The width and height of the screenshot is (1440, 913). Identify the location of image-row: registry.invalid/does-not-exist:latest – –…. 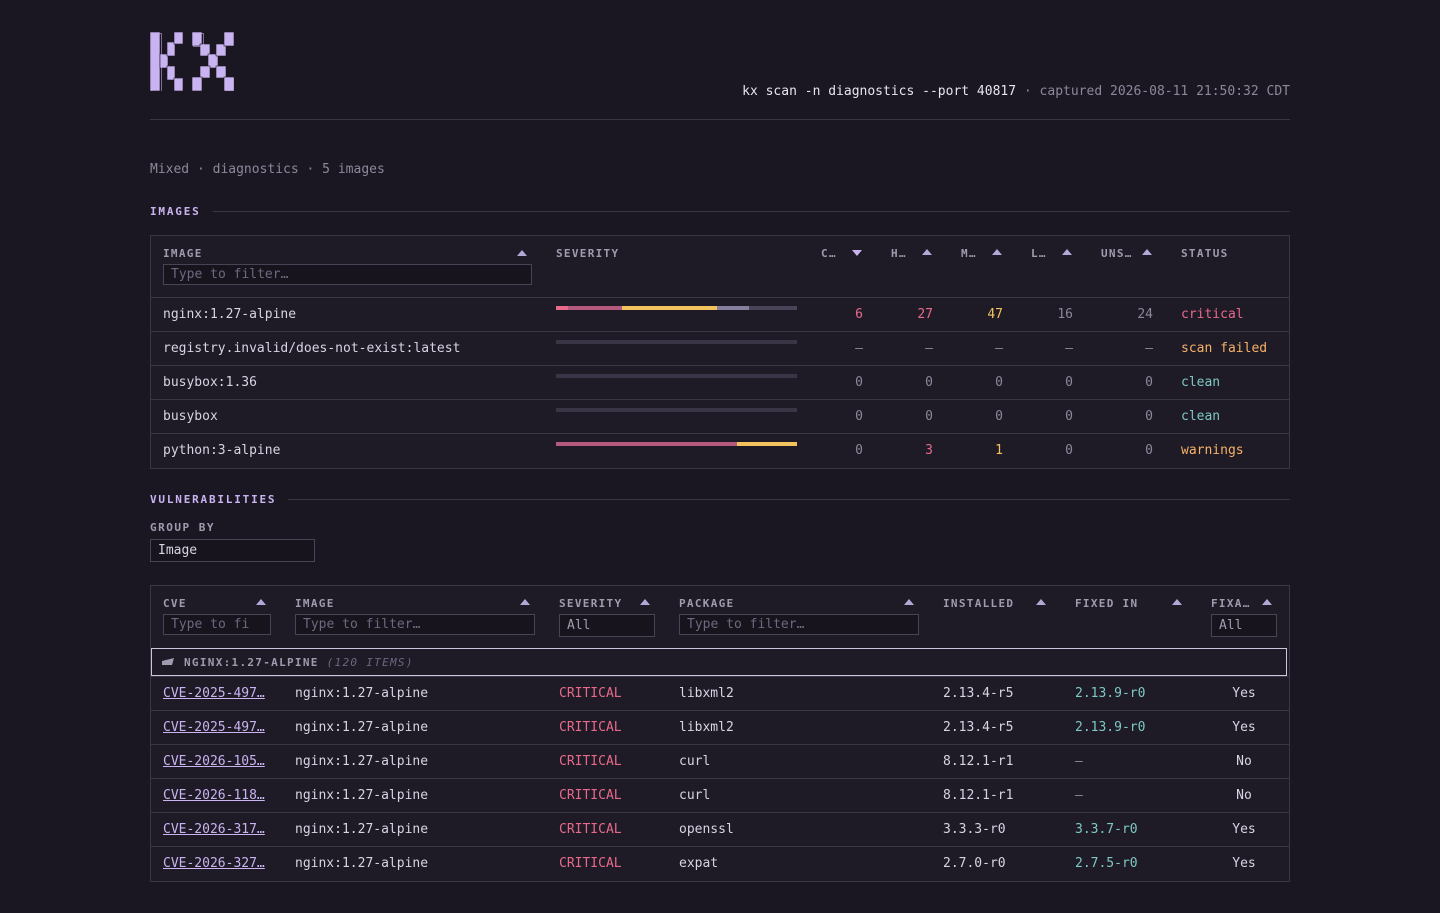
(720, 348).